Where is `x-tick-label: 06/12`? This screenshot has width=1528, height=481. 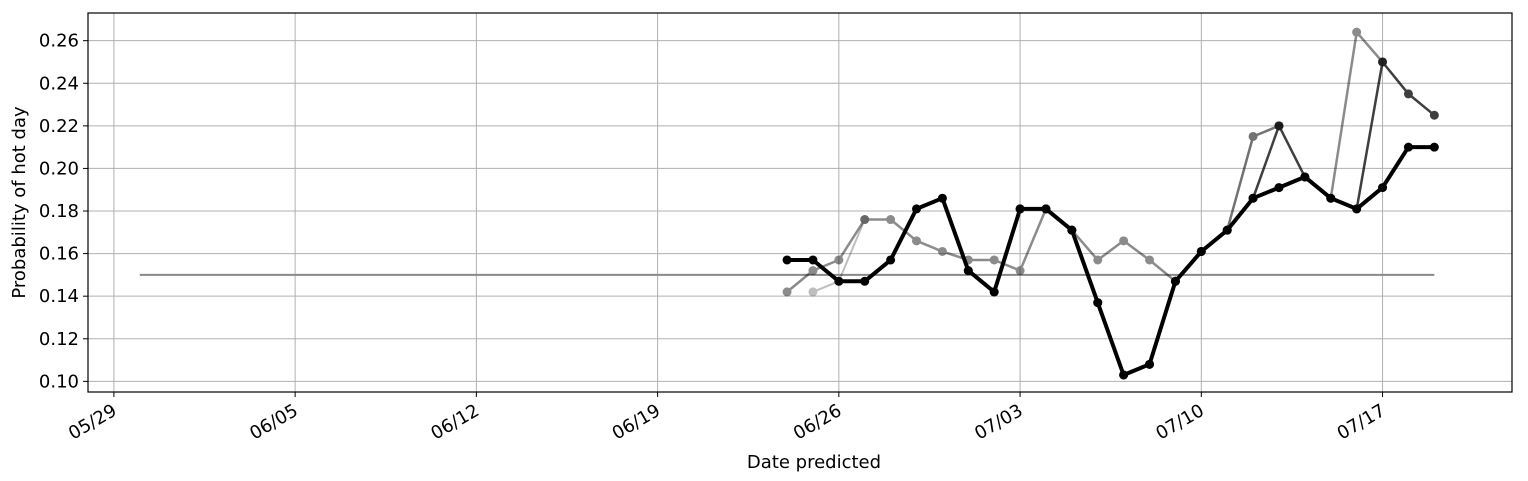 x-tick-label: 06/12 is located at coordinates (454, 422).